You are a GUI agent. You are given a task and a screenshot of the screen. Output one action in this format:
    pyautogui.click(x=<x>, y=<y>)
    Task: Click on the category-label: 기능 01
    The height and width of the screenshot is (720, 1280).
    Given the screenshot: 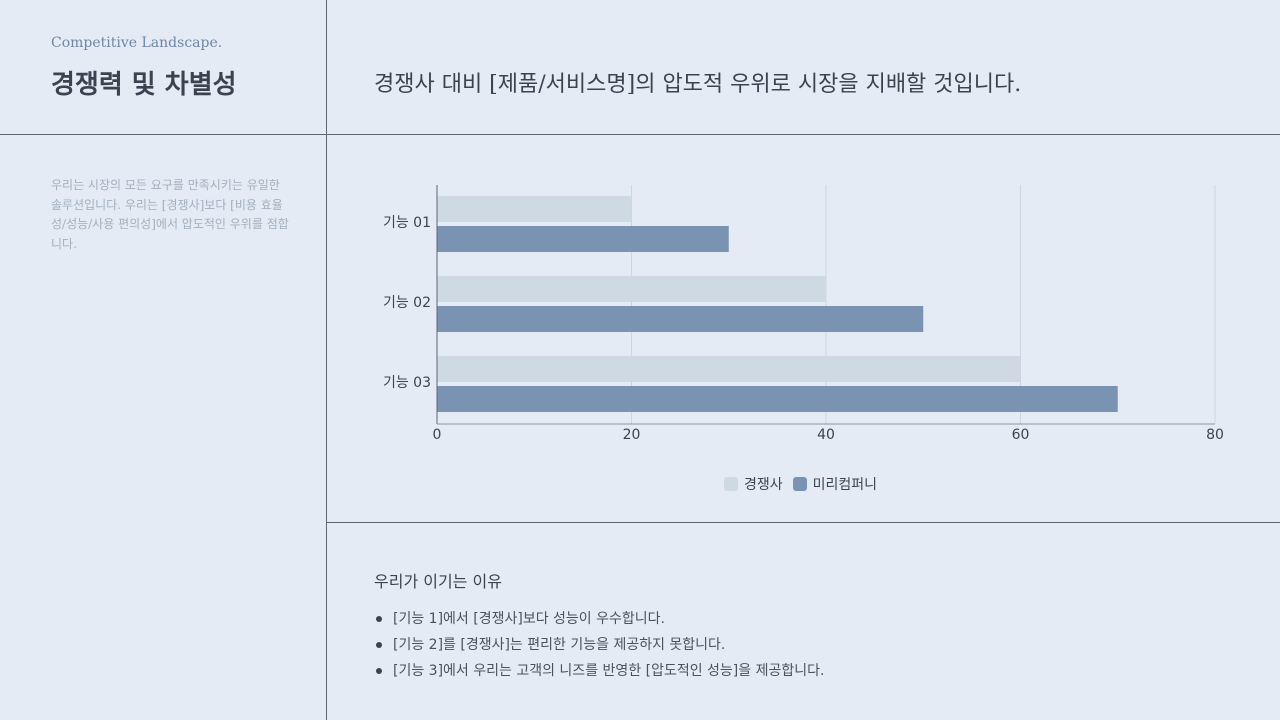 What is the action you would take?
    pyautogui.click(x=407, y=223)
    